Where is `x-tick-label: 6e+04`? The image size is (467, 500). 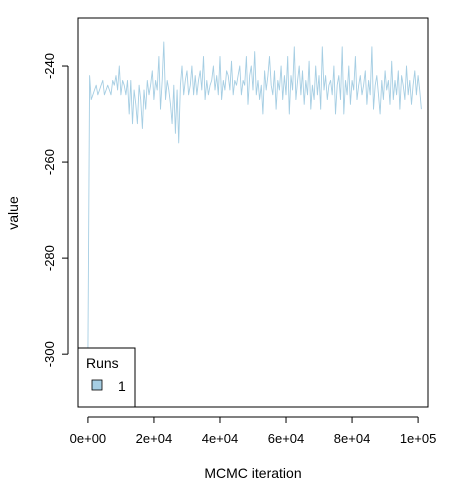
x-tick-label: 6e+04 is located at coordinates (286, 438).